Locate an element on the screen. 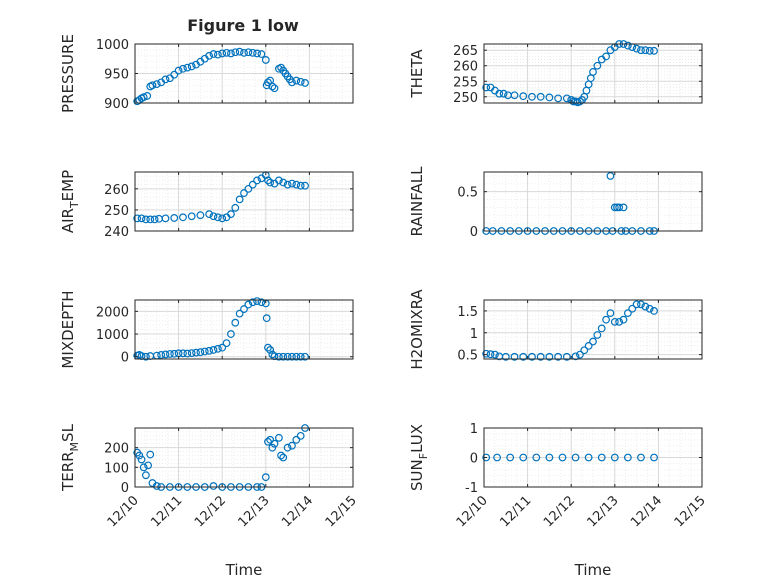 Image resolution: width=778 pixels, height=583 pixels. y-axis-label: MIXDEPTH is located at coordinates (68, 329).